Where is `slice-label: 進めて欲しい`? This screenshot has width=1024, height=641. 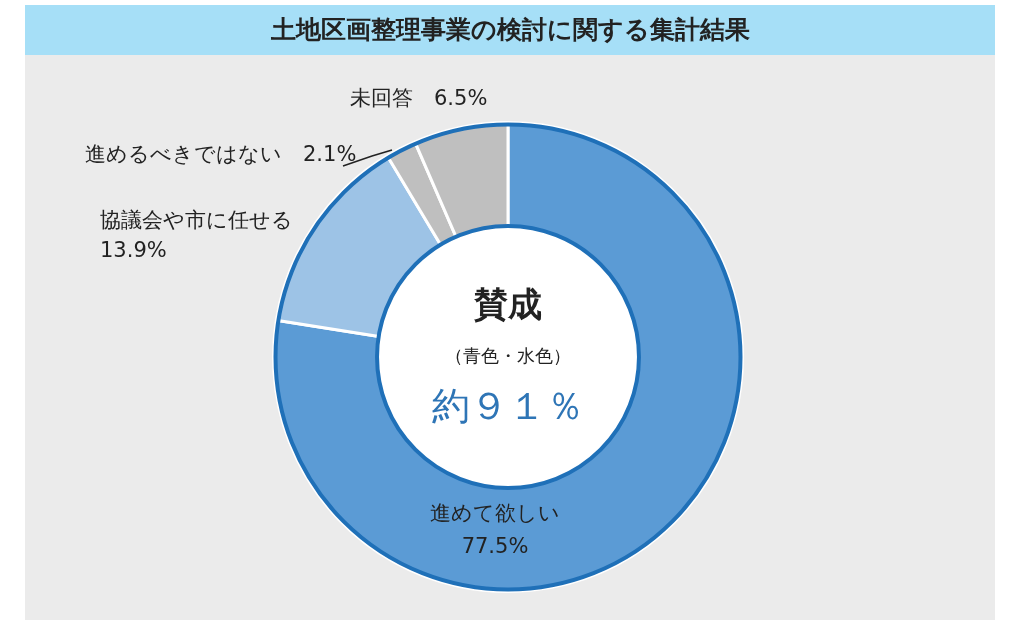 slice-label: 進めて欲しい is located at coordinates (495, 513).